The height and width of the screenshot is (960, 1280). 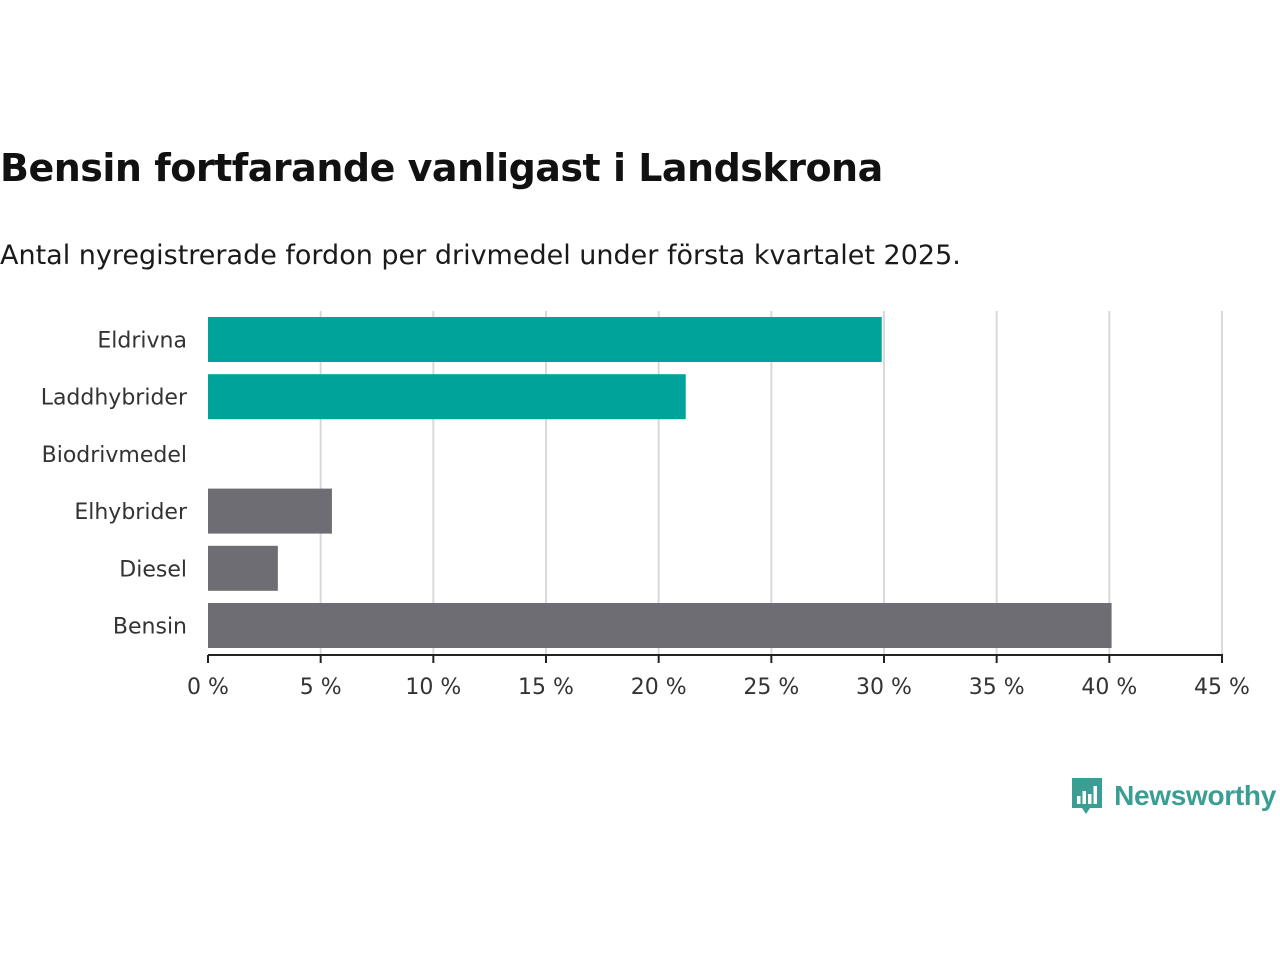 What do you see at coordinates (545, 339) in the screenshot?
I see `bar-eldrivna` at bounding box center [545, 339].